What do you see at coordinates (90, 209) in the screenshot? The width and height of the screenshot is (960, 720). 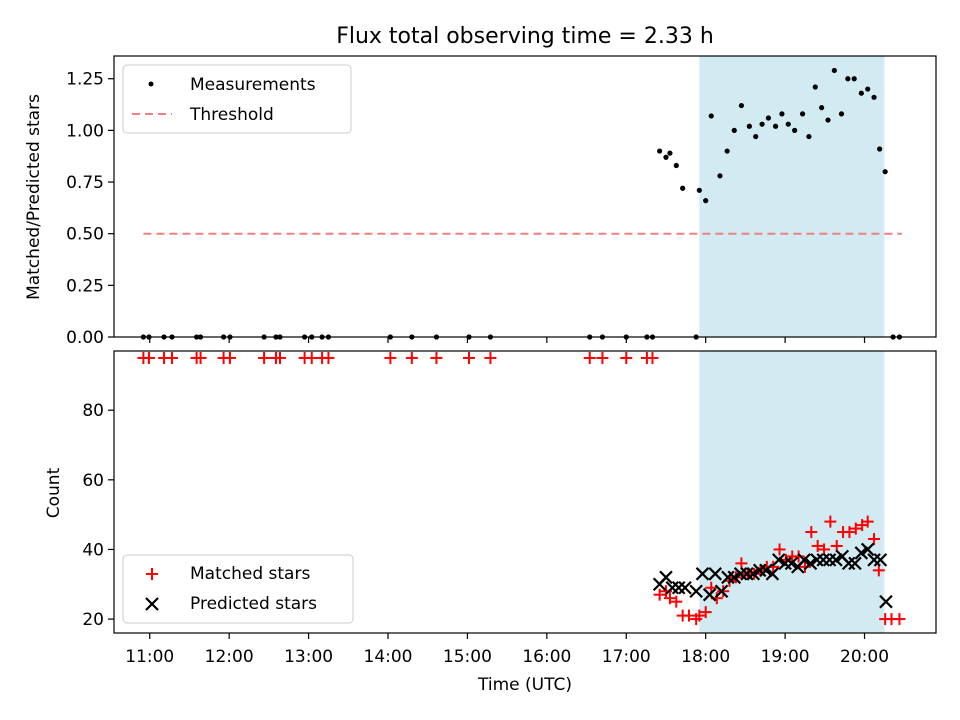 I see `top-y-ticks: 0.00 0.25 0.50 0.75 1.00 1.25` at bounding box center [90, 209].